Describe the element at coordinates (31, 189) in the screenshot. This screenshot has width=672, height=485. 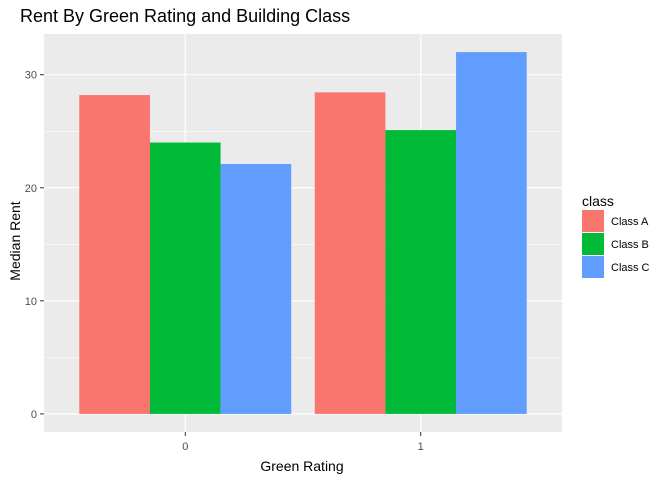
I see `y-tick-label: 20` at that location.